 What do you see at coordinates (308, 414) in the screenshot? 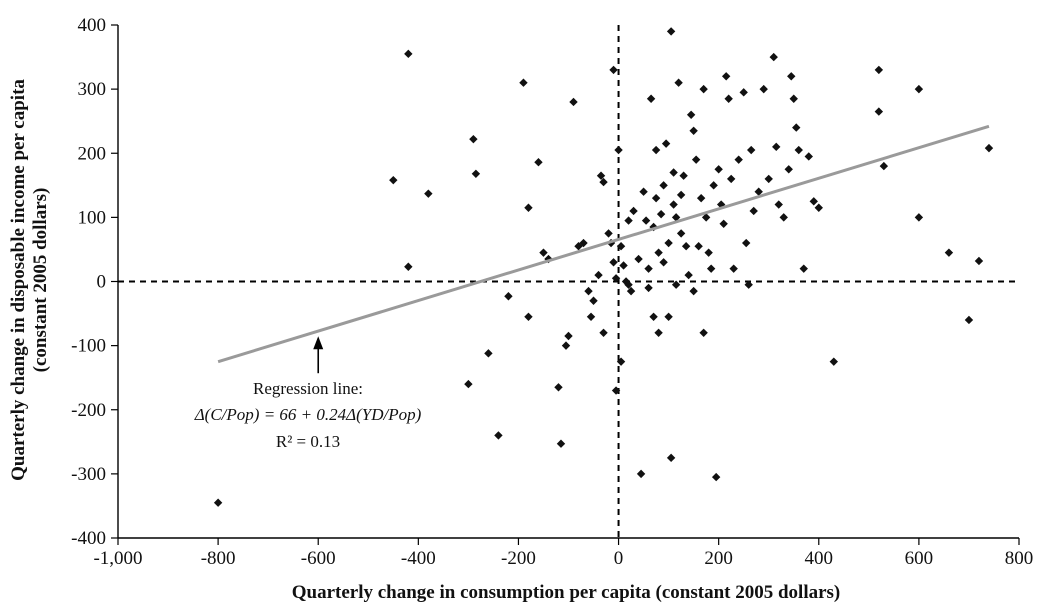
I see `regression-equation: Δ(C/Pop) = 66 + 0.24Δ(YD/Pop)` at bounding box center [308, 414].